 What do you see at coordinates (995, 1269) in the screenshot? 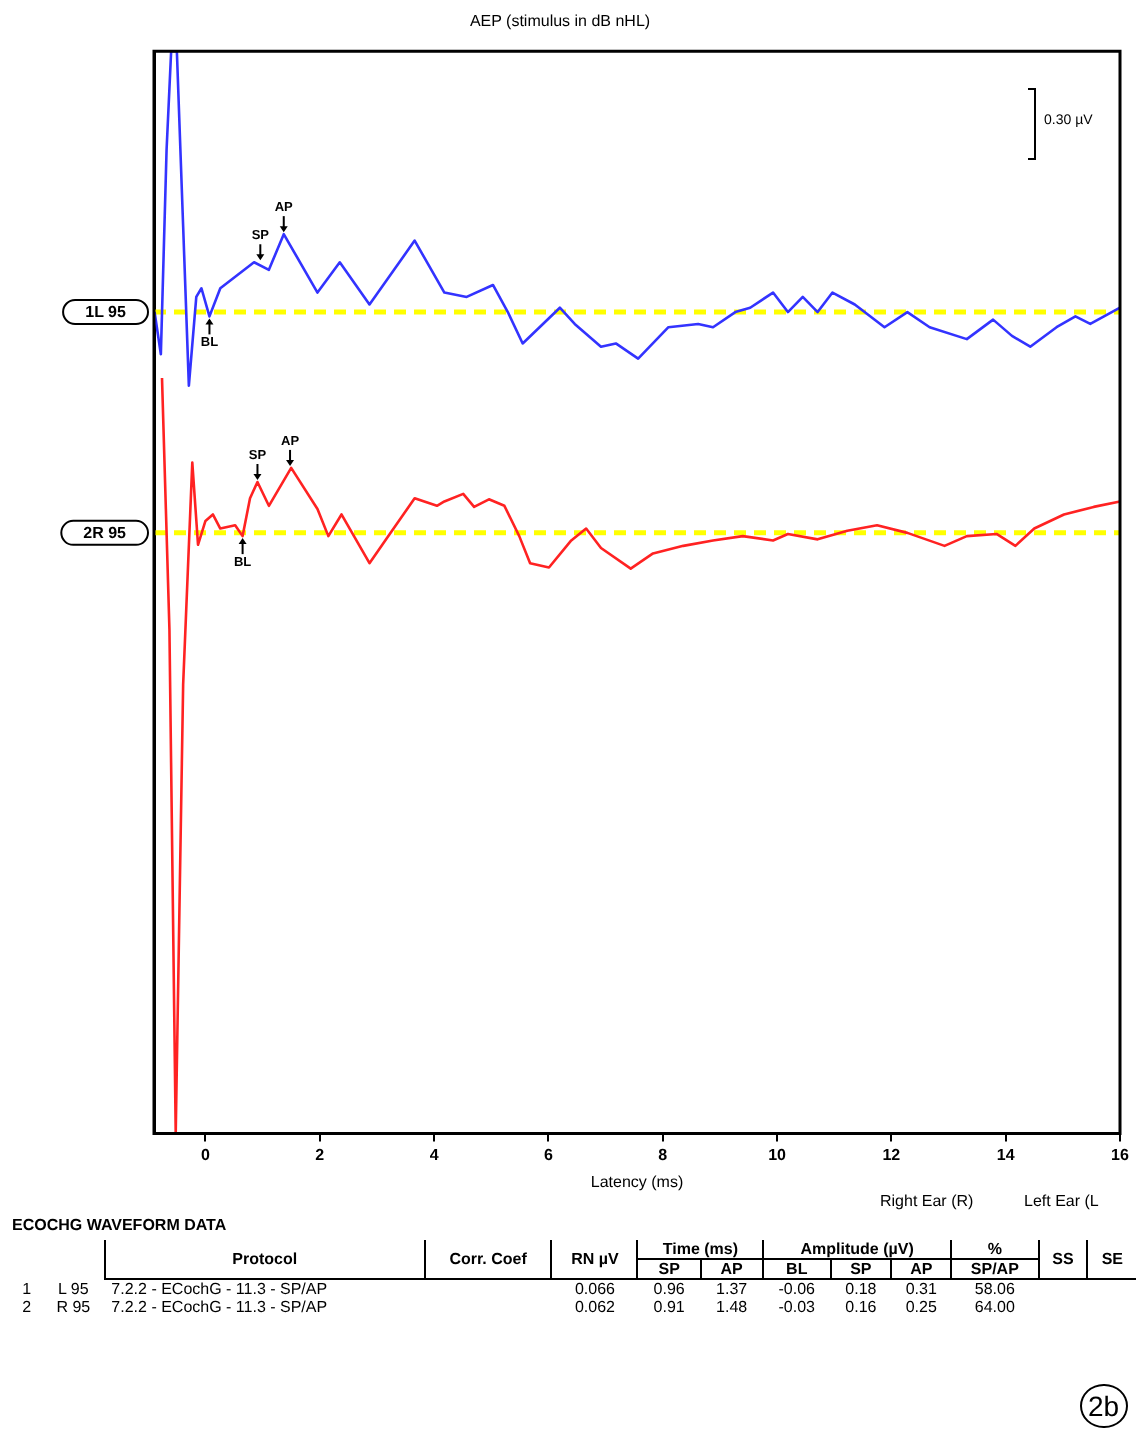
I see `text: SP/AP` at bounding box center [995, 1269].